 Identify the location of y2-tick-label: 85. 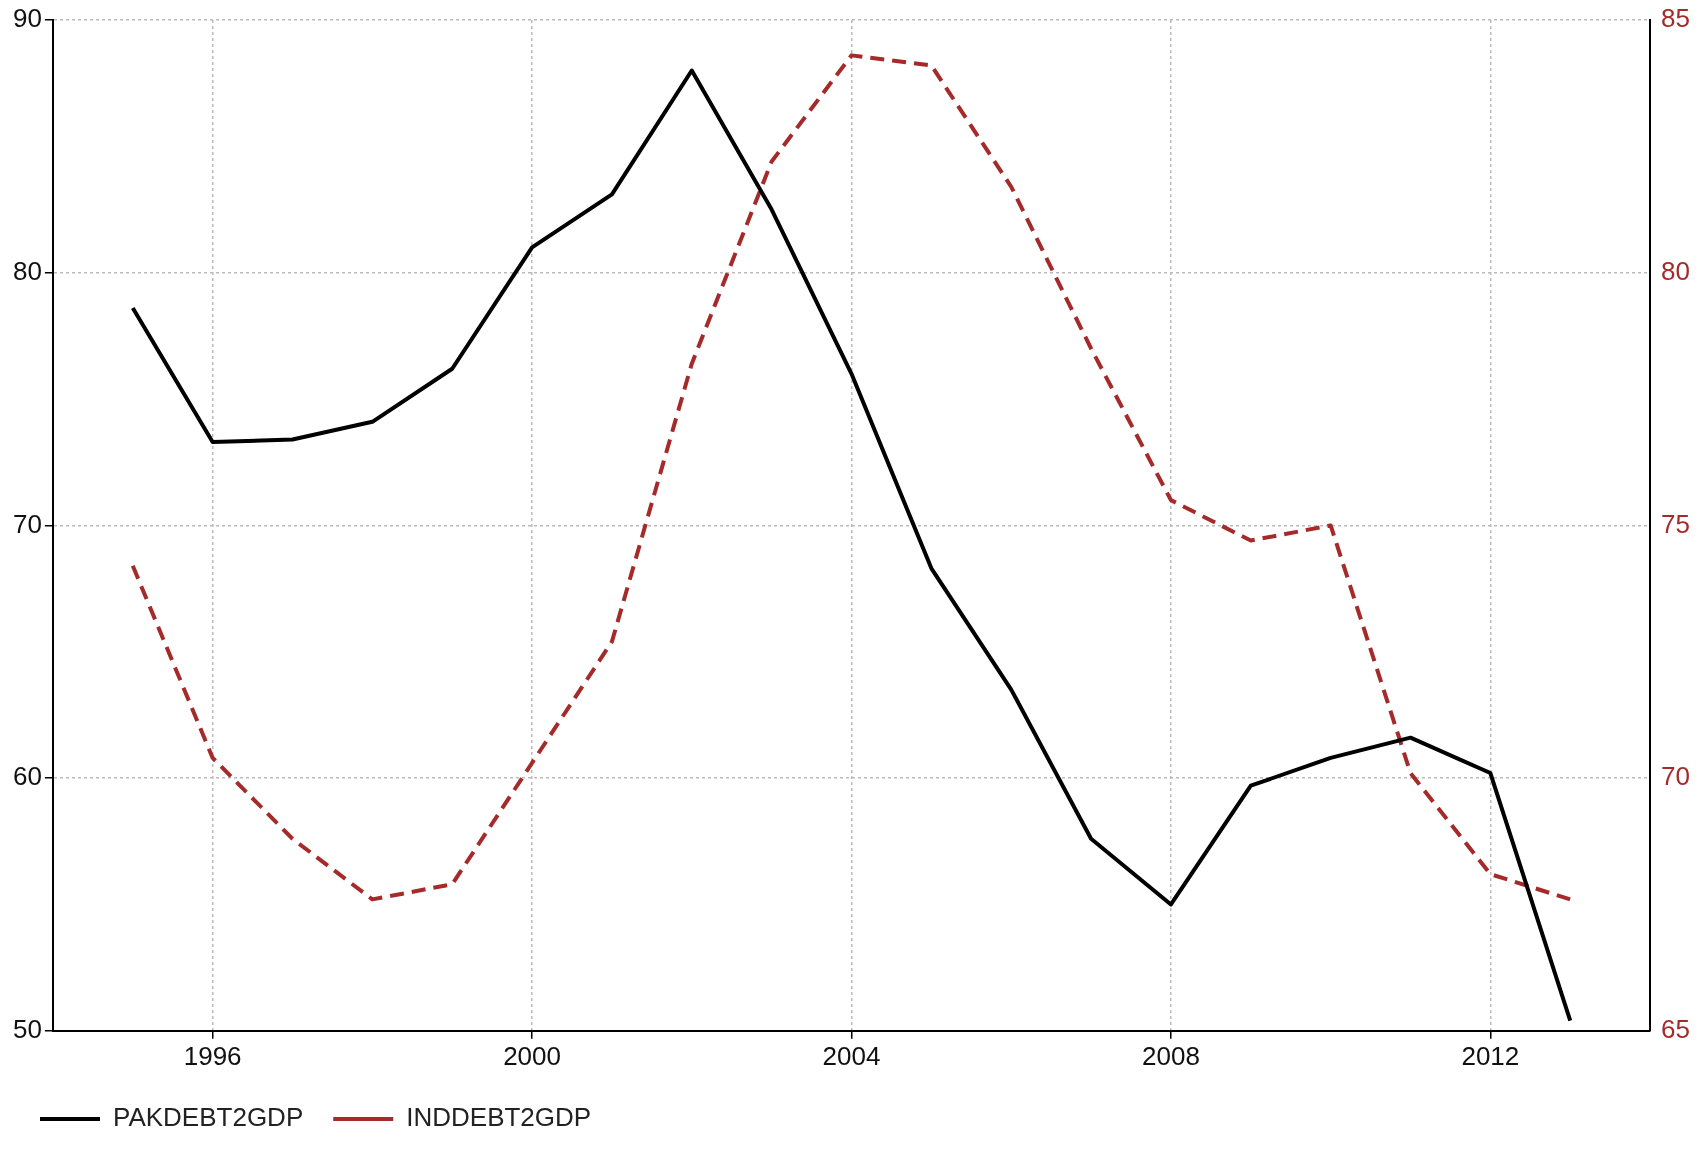
(1675, 18).